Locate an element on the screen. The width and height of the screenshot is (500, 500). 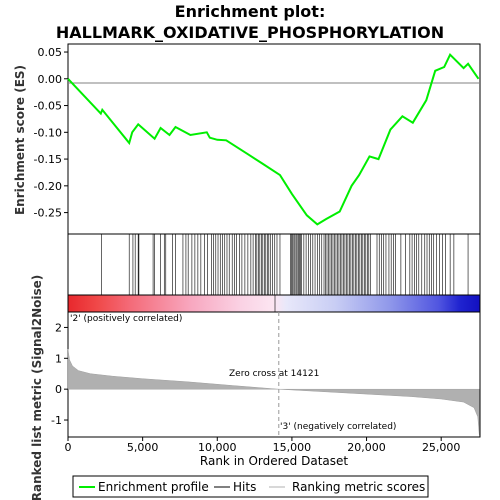
metric-y-tick-label: 2 is located at coordinates (58, 327).